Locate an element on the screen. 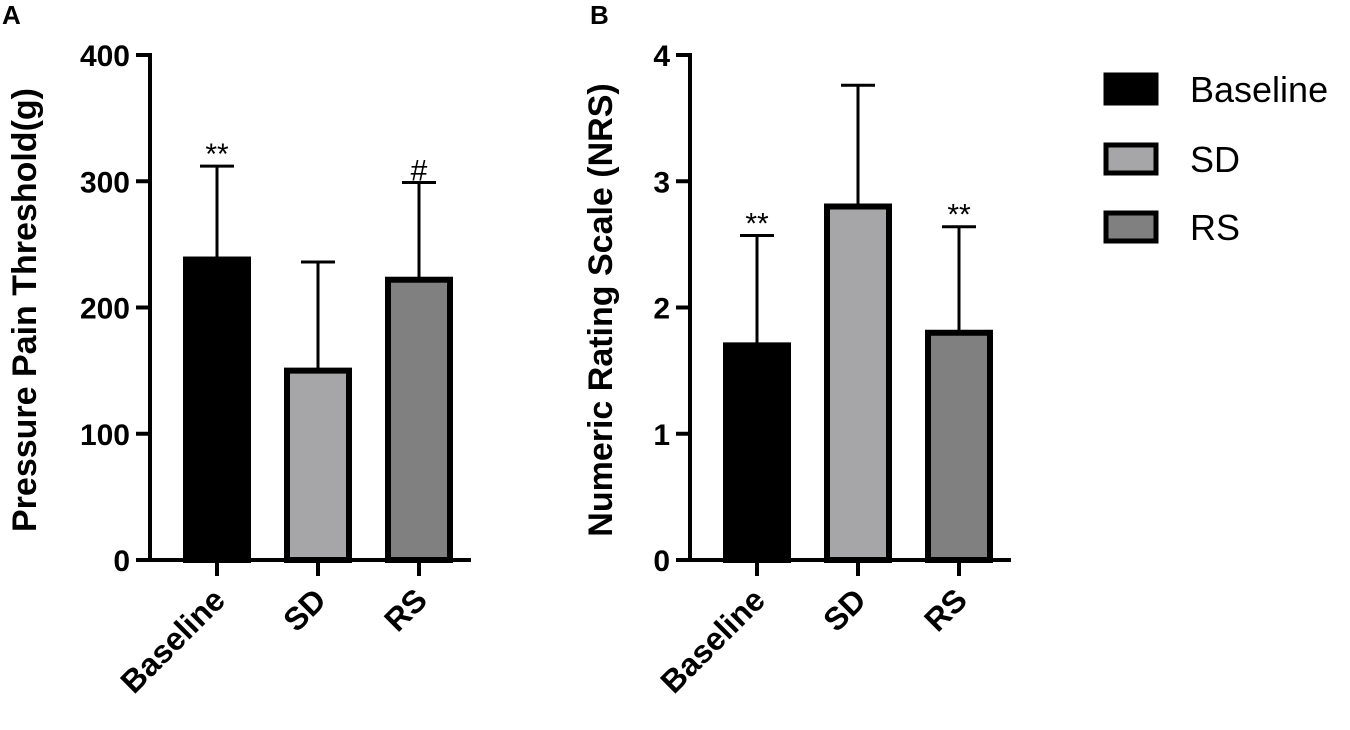  panel-a-annotation-rs: # is located at coordinates (419, 171).